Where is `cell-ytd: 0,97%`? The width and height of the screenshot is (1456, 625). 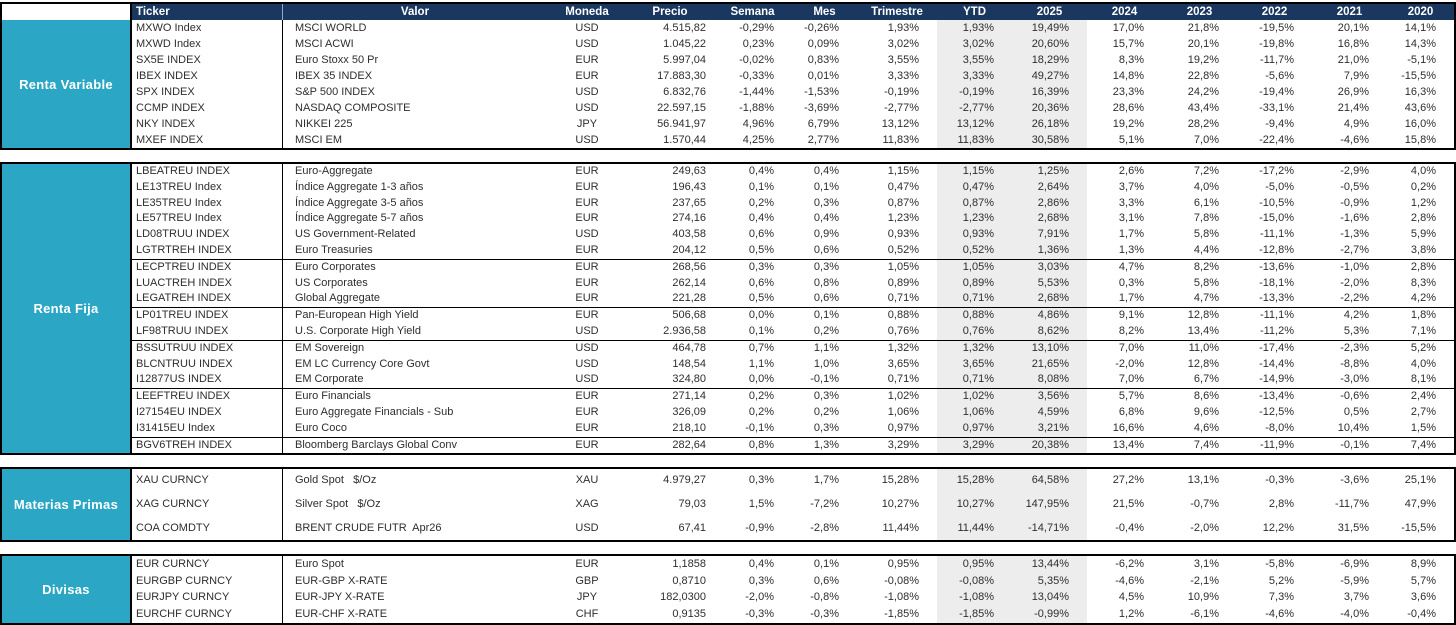 cell-ytd: 0,97% is located at coordinates (974, 428).